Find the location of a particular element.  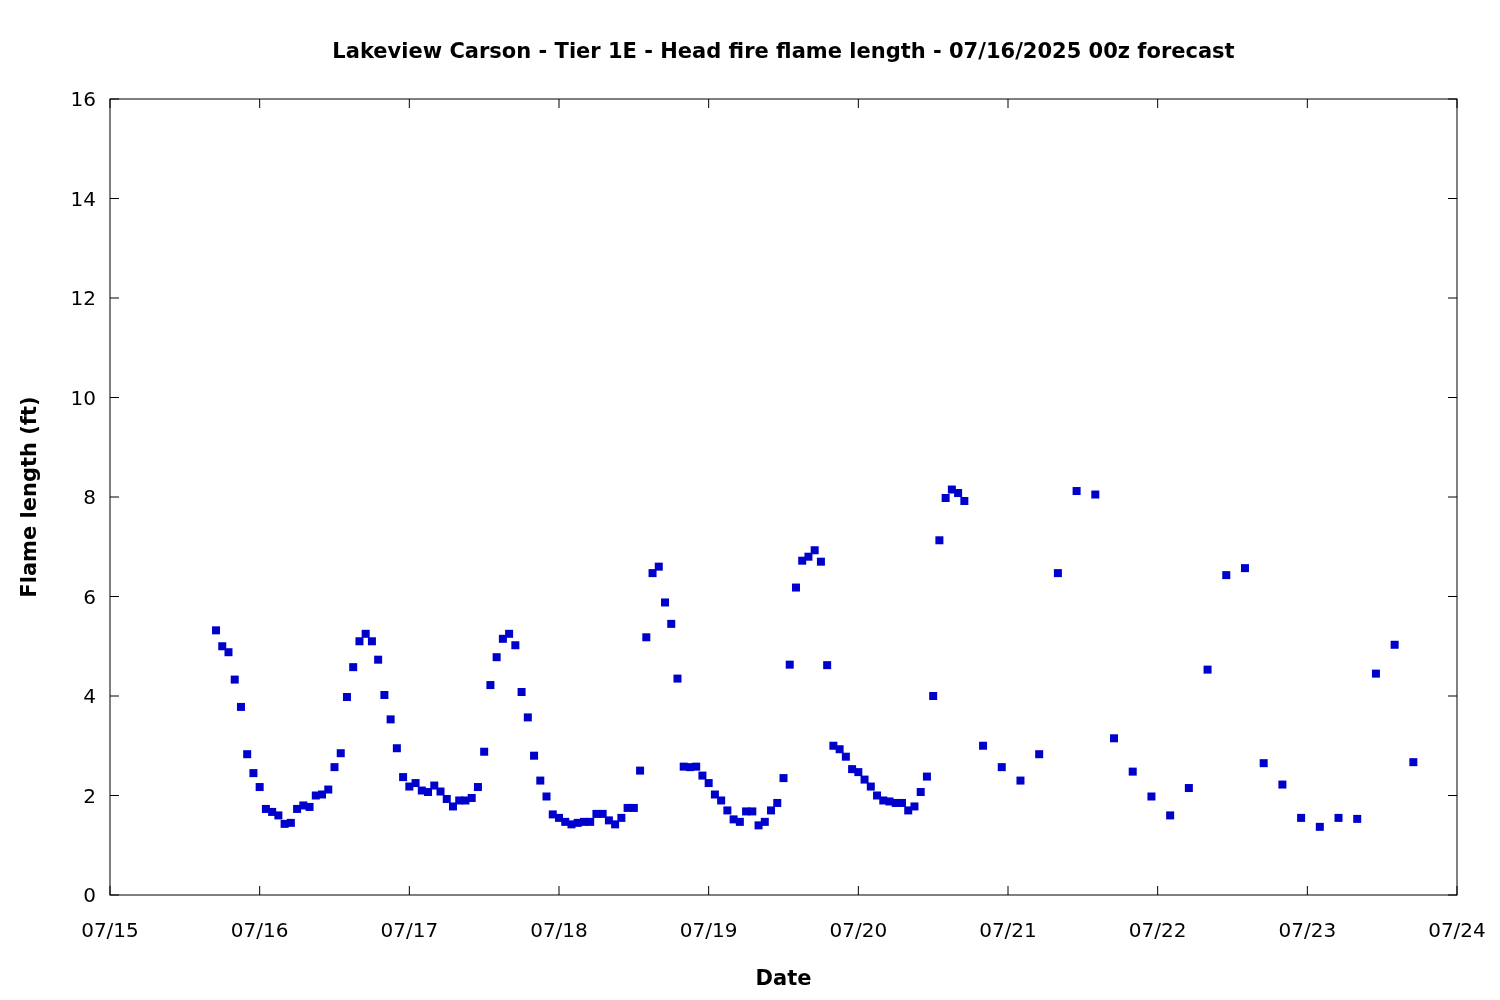

y-tick-label: 4 is located at coordinates (89, 696).